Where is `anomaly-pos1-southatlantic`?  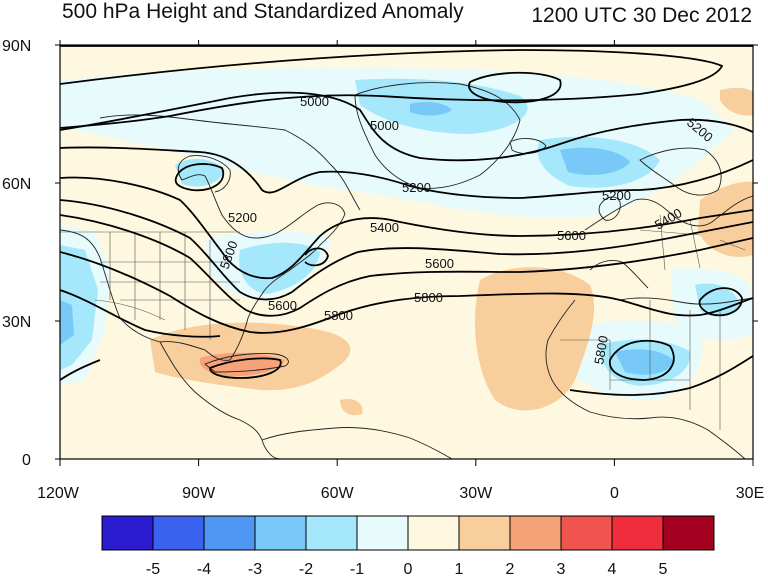
anomaly-pos1-southatlantic is located at coordinates (351, 407).